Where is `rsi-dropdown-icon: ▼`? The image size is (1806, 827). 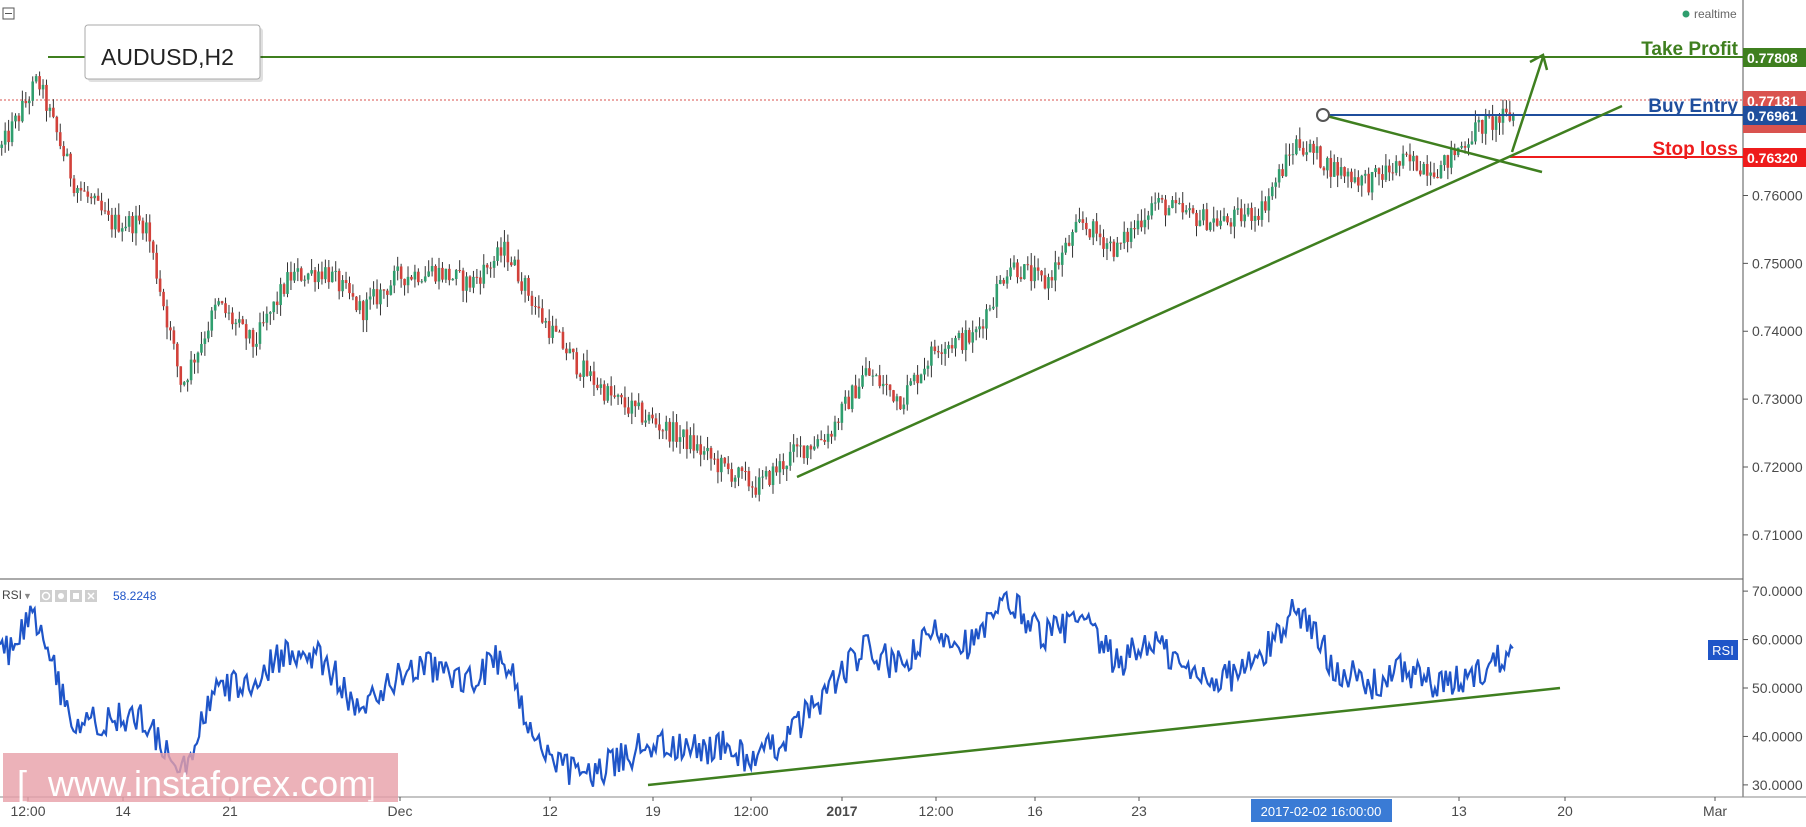
rsi-dropdown-icon: ▼ is located at coordinates (27, 596).